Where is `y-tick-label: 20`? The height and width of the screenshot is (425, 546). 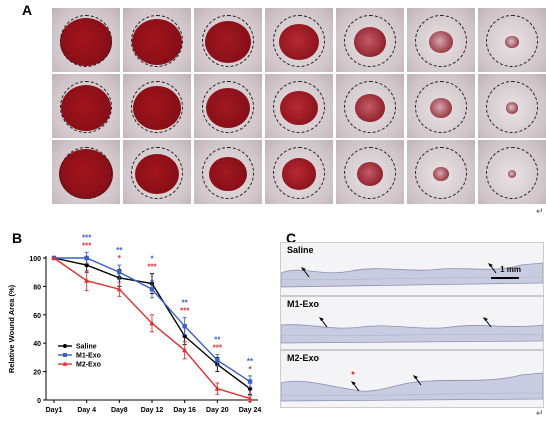 y-tick-label: 20 is located at coordinates (37, 373).